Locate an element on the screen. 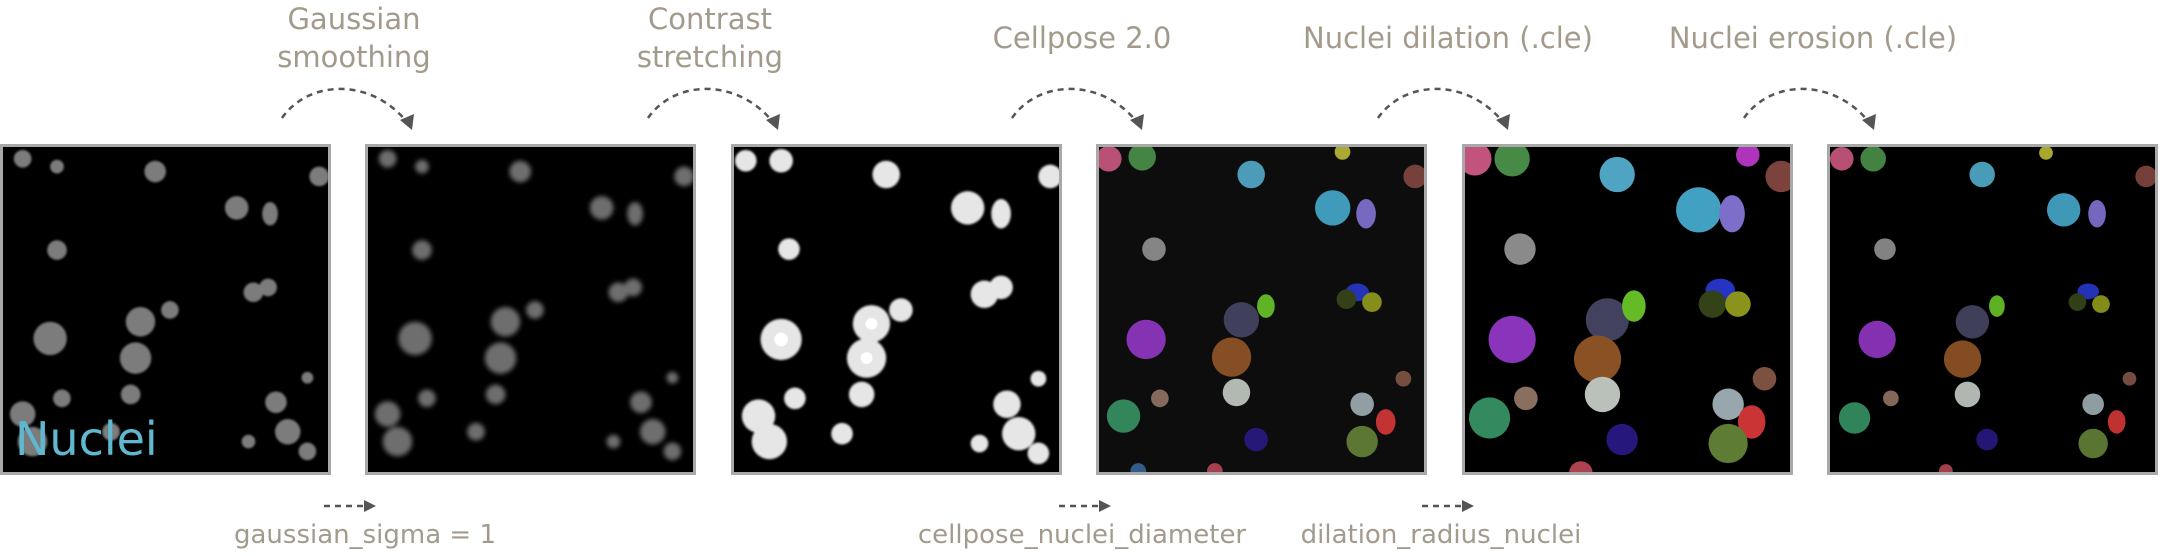  step-label-line1: Gaussian is located at coordinates (354, 19).